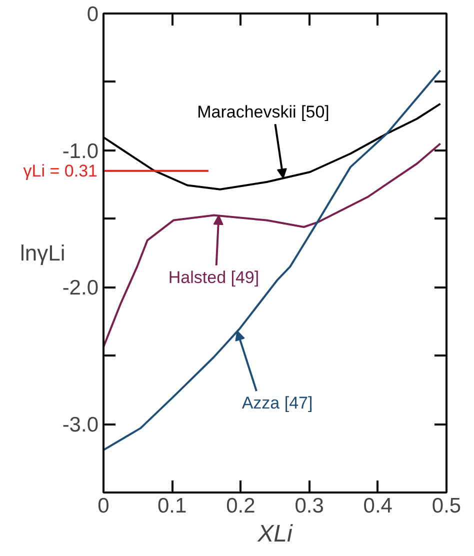  What do you see at coordinates (241, 506) in the screenshot?
I see `x-tick-label: 0.2` at bounding box center [241, 506].